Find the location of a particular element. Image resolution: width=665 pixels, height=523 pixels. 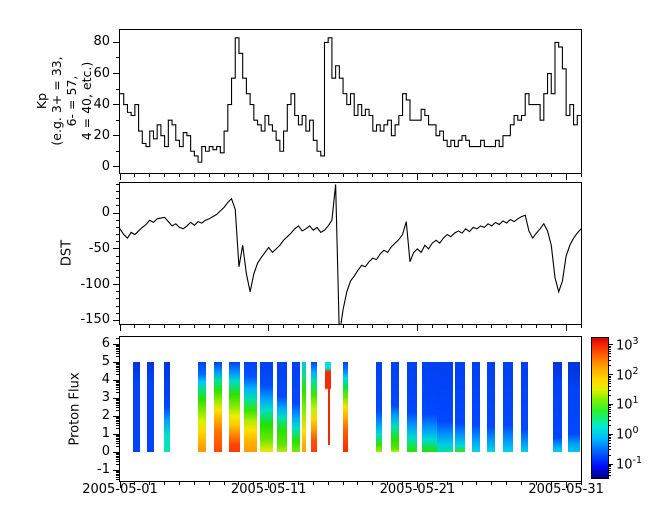

y-tick-label: 3 is located at coordinates (105, 398).